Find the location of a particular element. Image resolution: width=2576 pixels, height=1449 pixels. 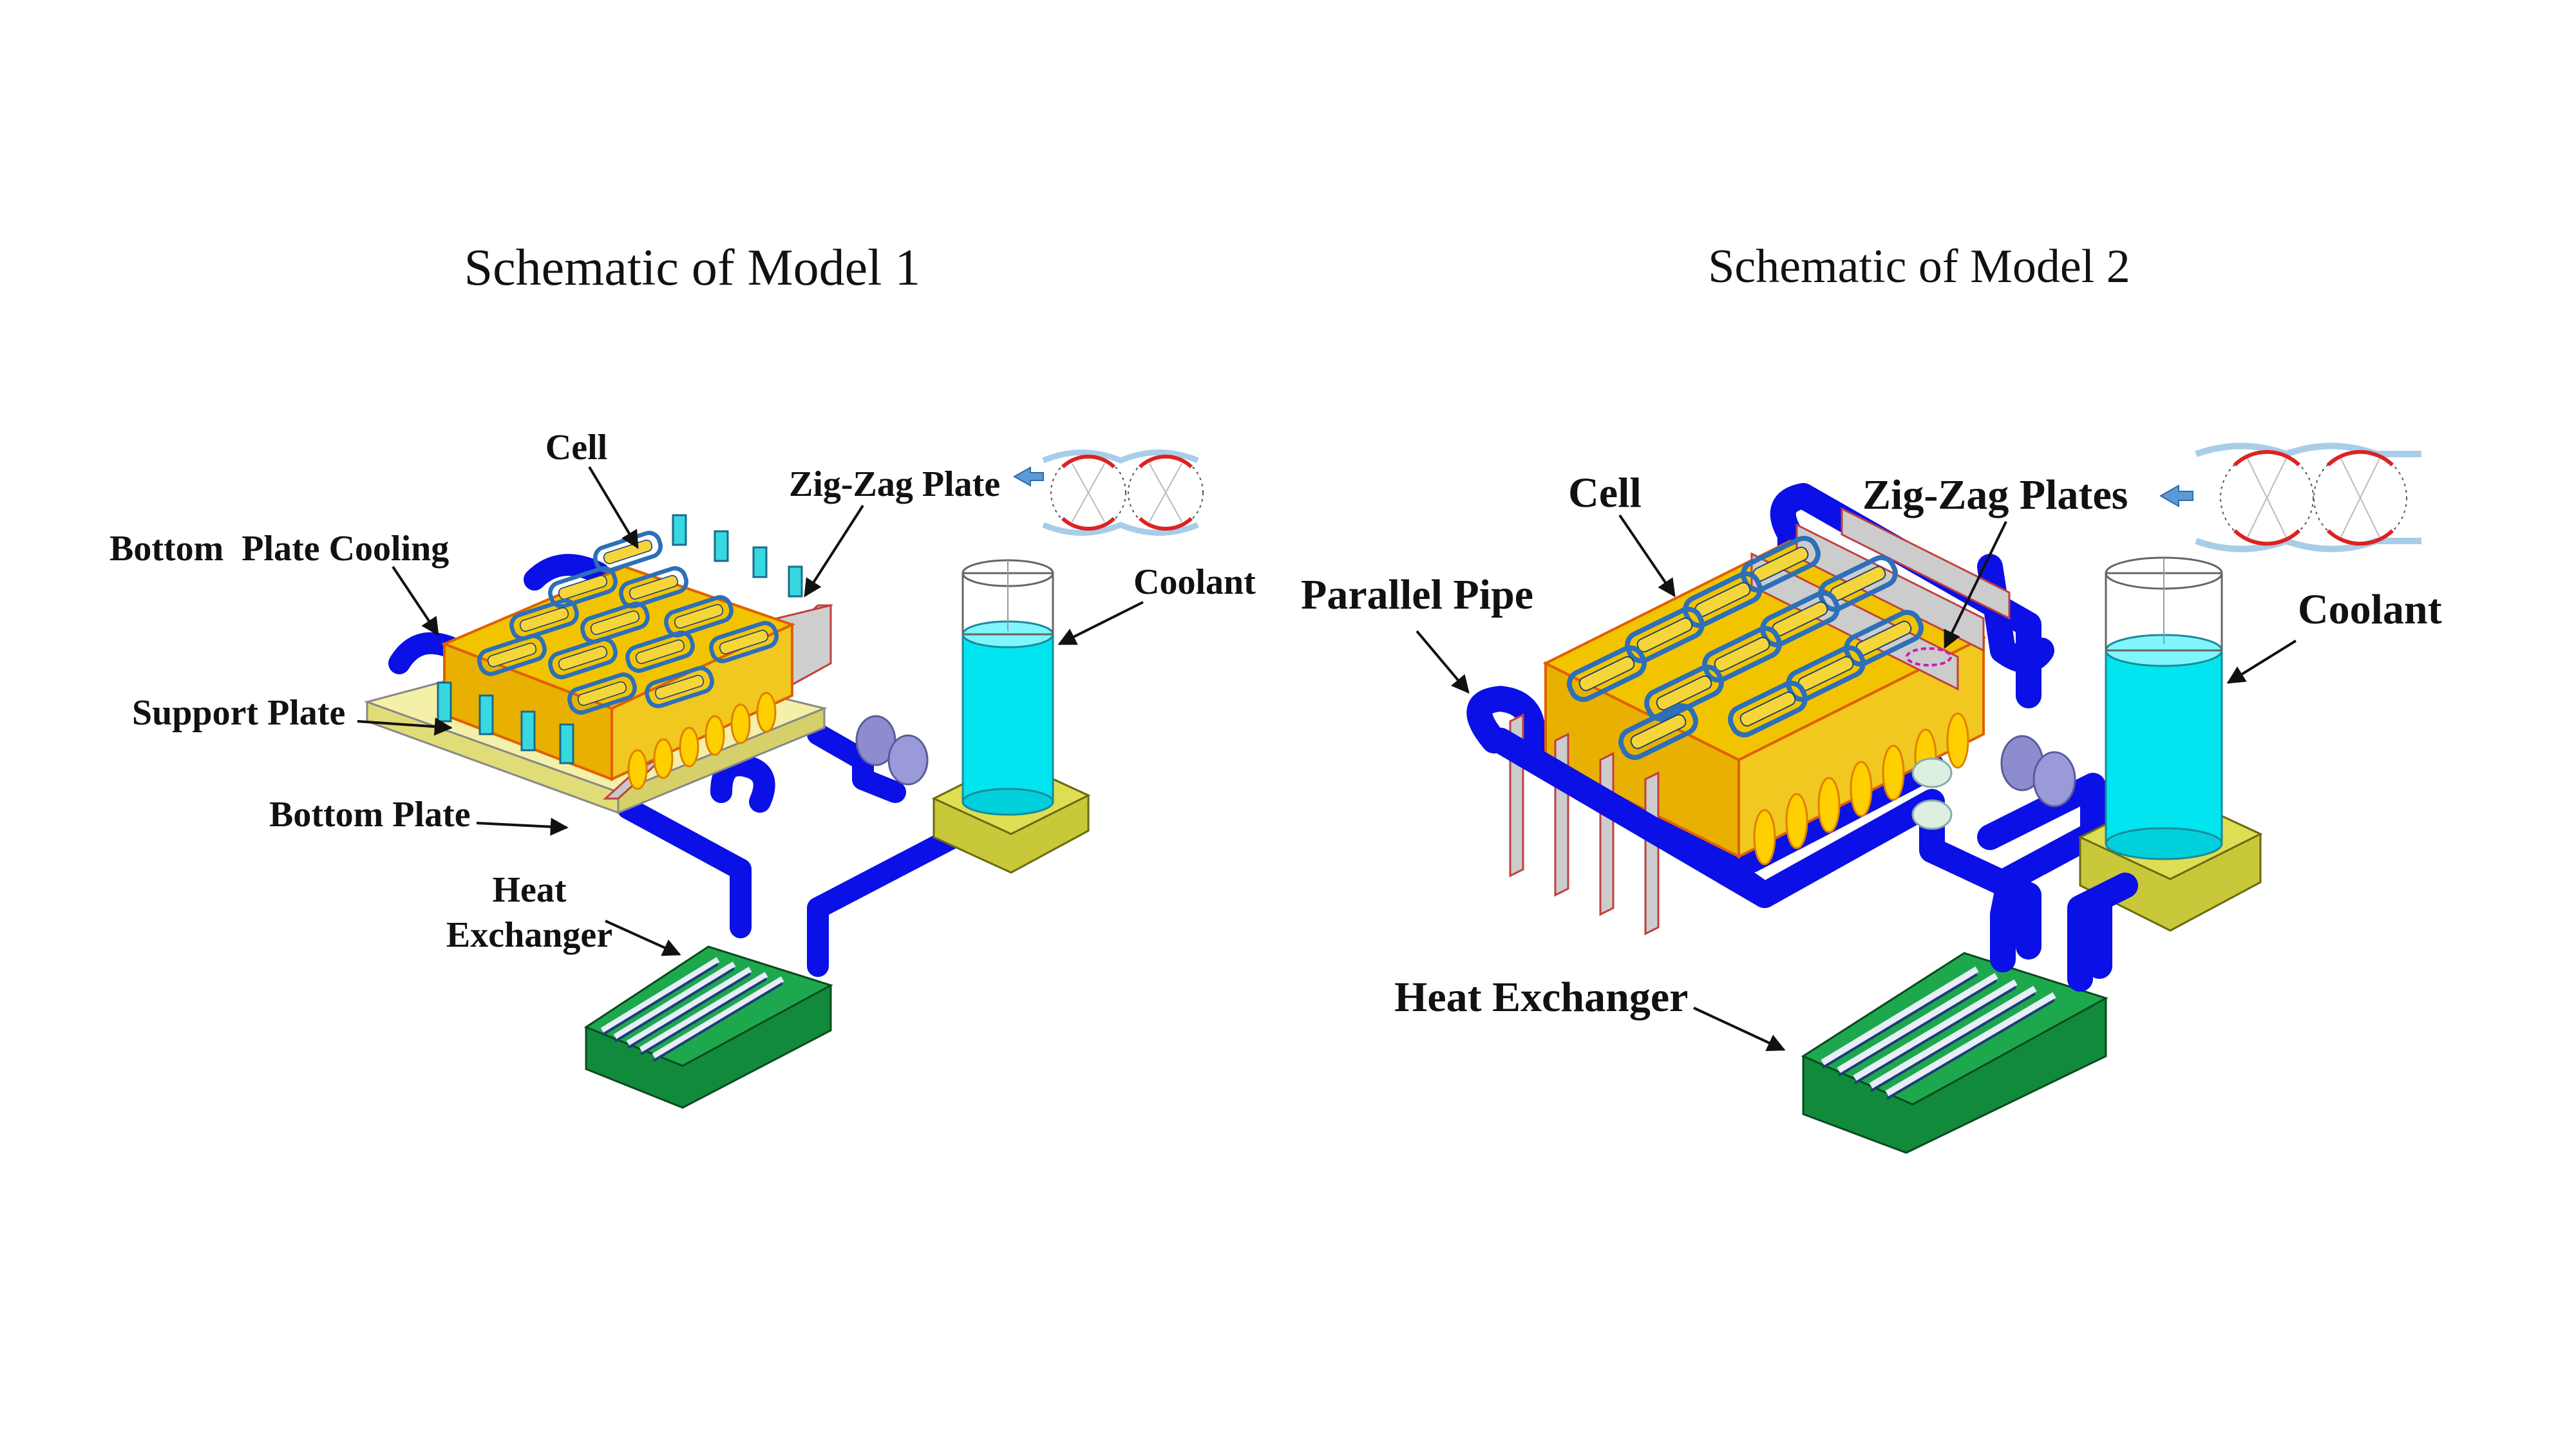

model-1-zigzag-zoom-inset is located at coordinates (1108, 493).